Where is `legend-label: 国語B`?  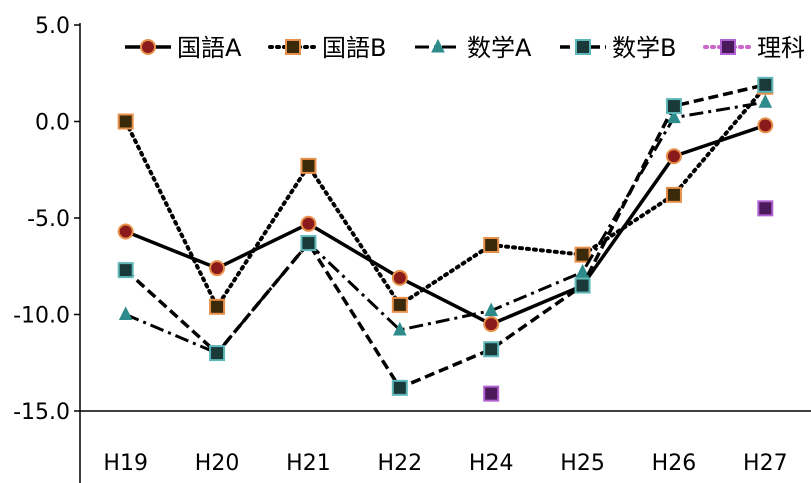 legend-label: 国語B is located at coordinates (354, 48).